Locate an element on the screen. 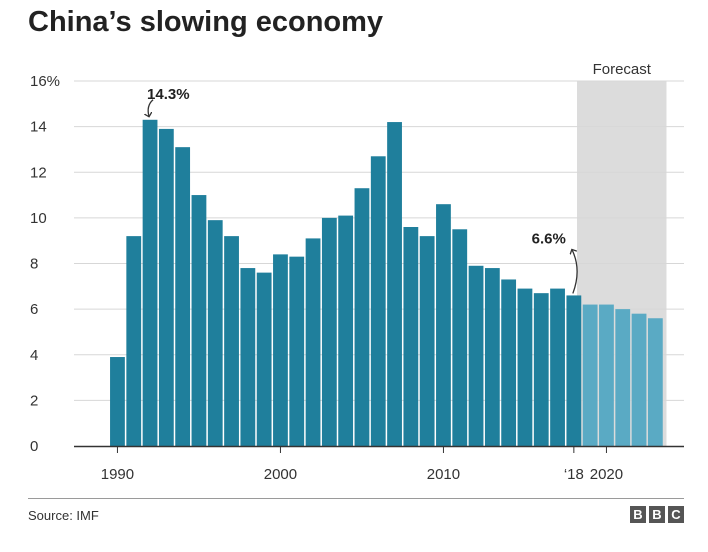 This screenshot has height=552, width=708. x-axis-layer is located at coordinates (379, 449).